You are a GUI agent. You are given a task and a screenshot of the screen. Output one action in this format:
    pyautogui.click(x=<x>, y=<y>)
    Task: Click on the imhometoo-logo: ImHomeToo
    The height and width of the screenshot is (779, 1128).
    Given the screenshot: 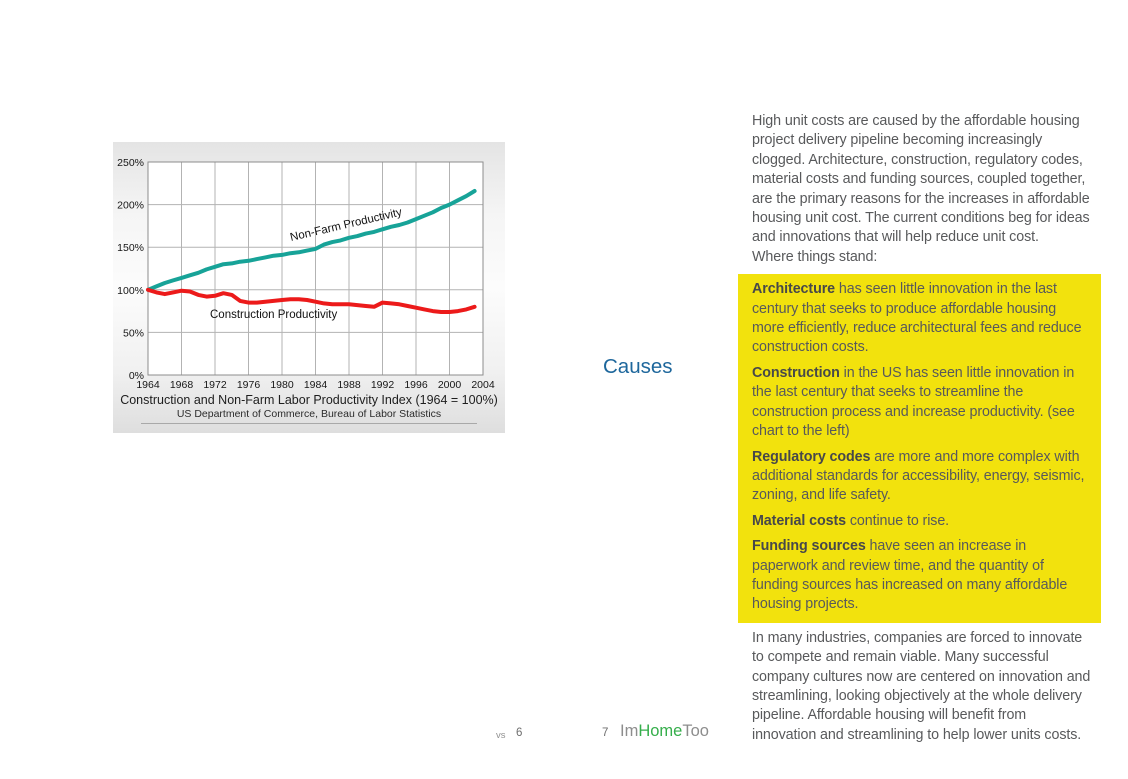 What is the action you would take?
    pyautogui.click(x=664, y=731)
    